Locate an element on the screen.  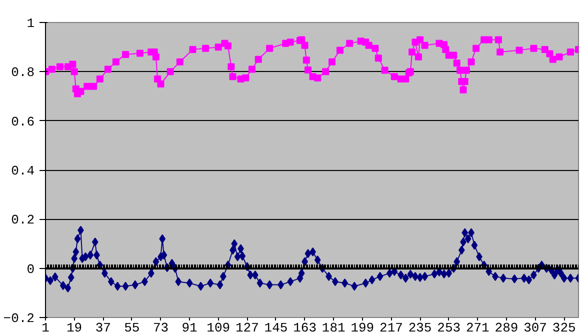
x-tick-label: 271 is located at coordinates (478, 327).